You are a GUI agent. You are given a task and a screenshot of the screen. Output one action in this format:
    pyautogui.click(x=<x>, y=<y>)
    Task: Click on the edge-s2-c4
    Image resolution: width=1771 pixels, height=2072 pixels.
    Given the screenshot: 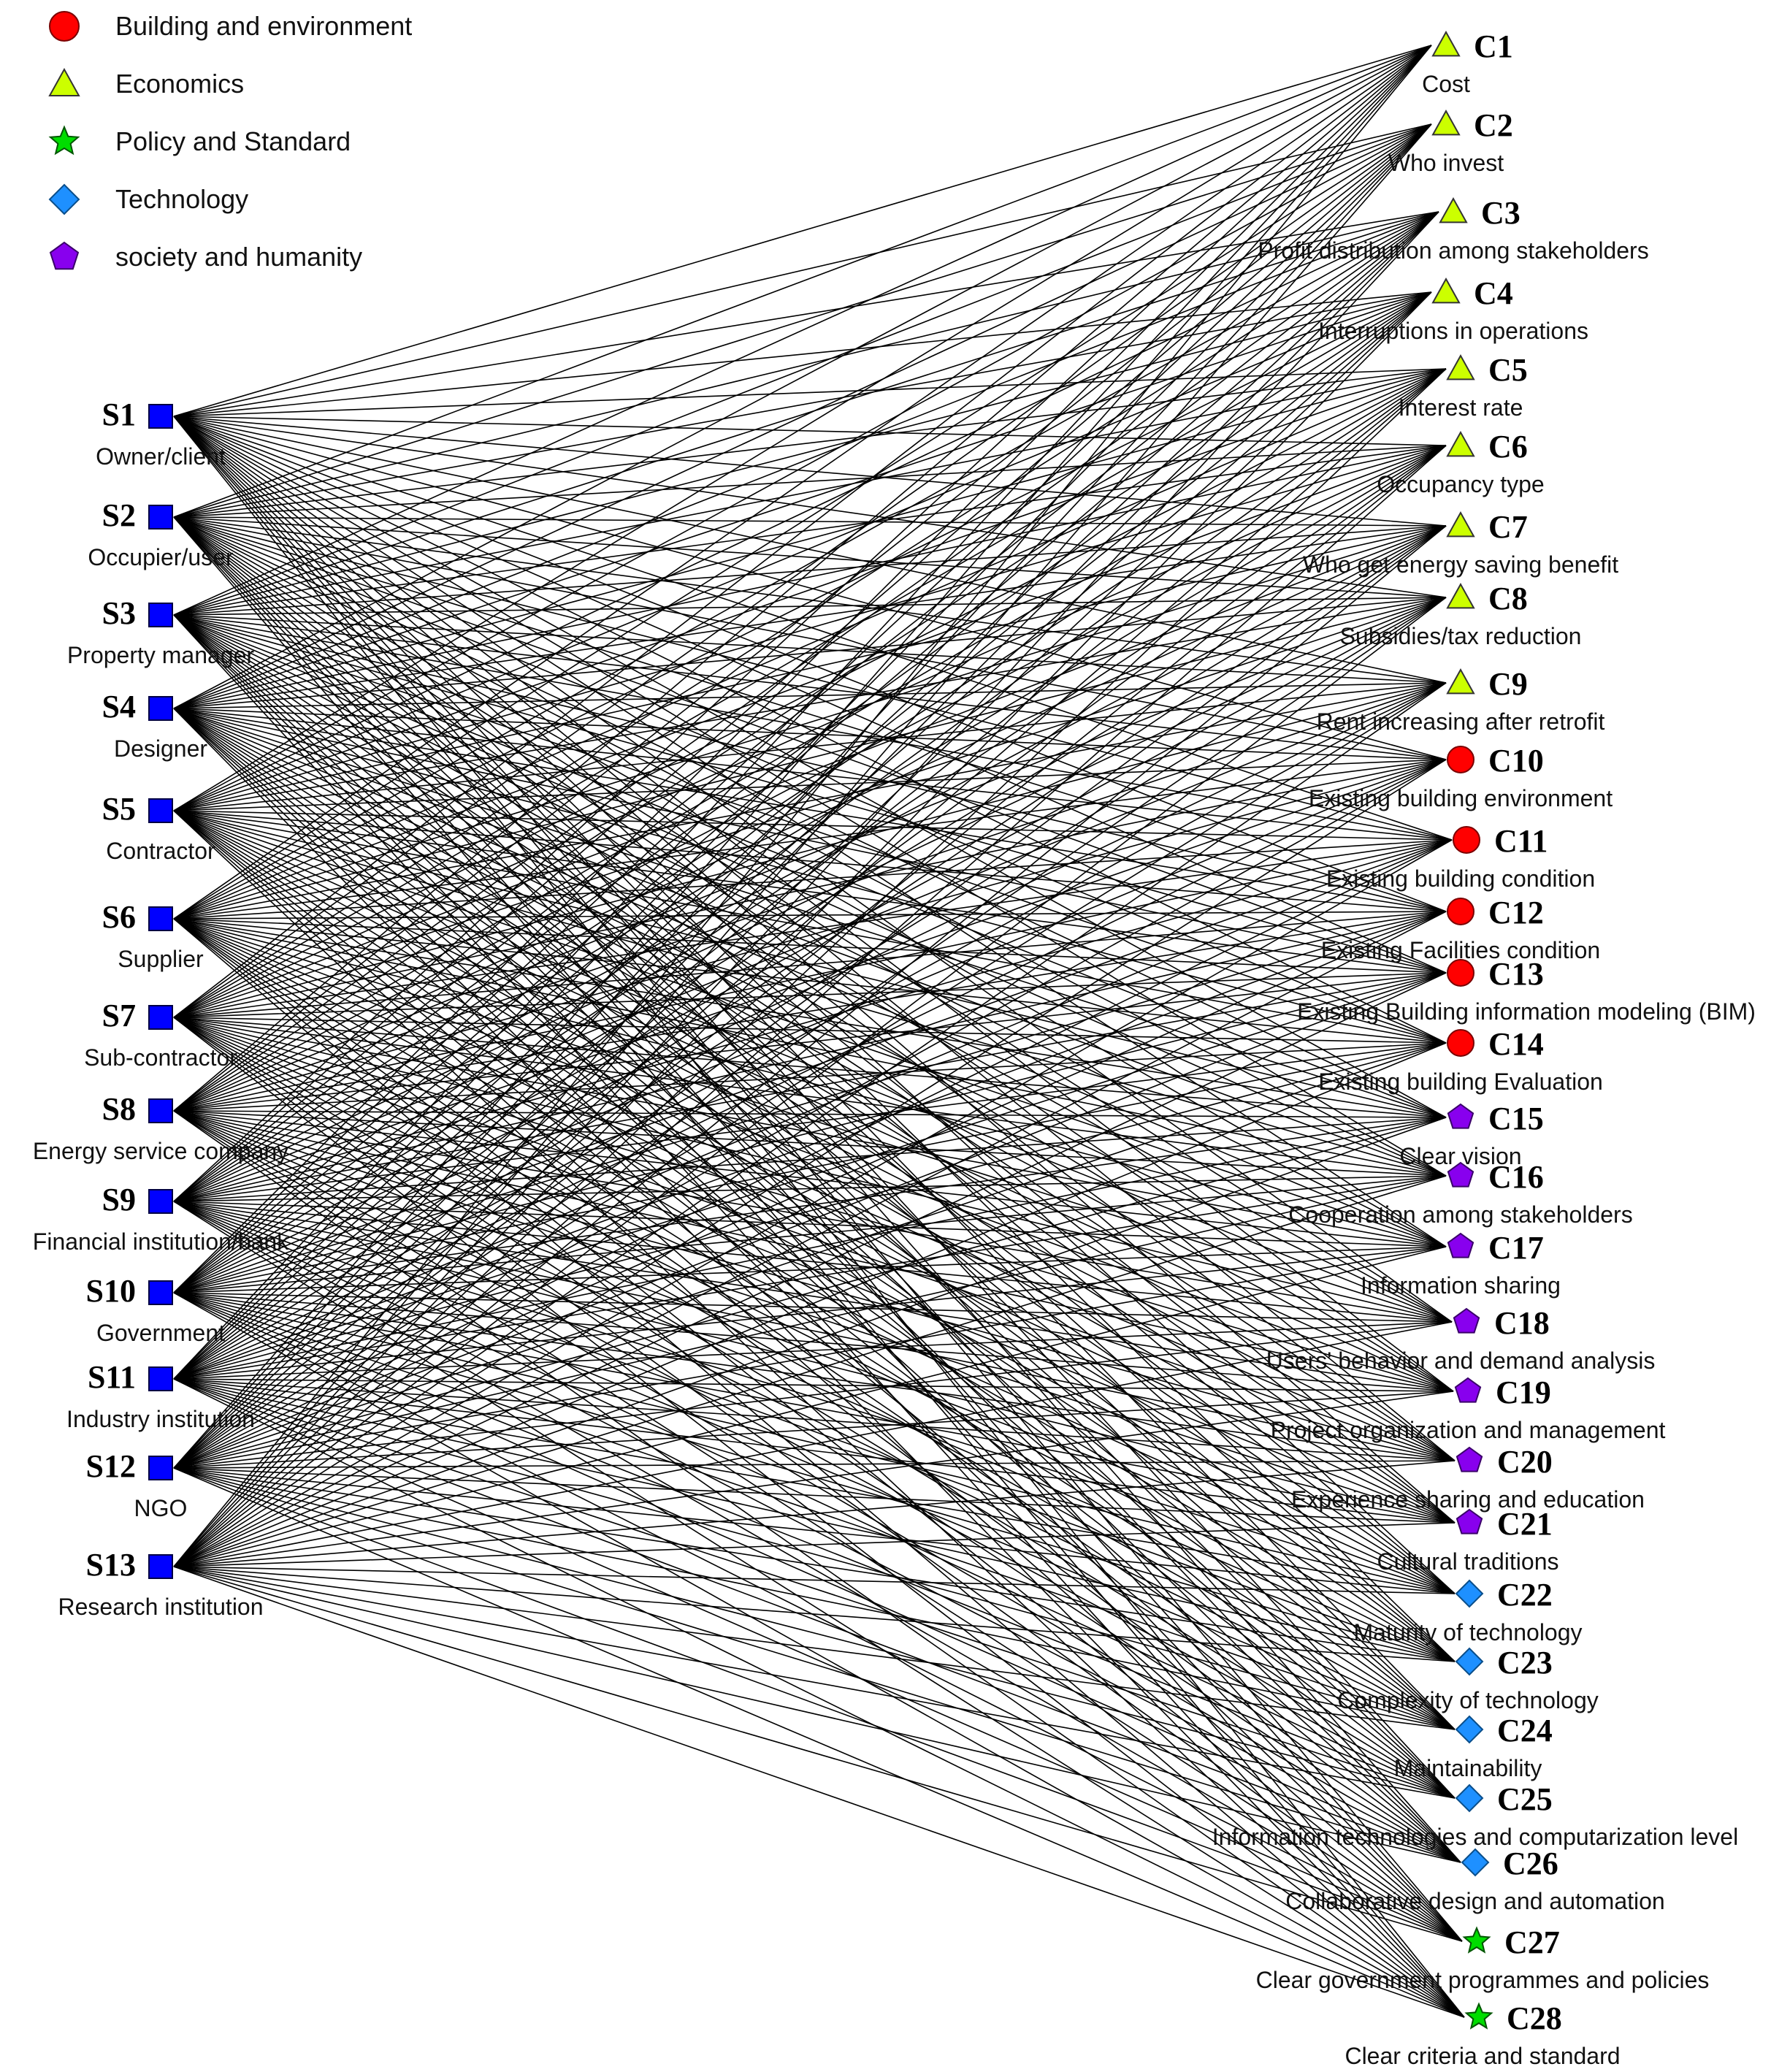 What is the action you would take?
    pyautogui.click(x=802, y=404)
    